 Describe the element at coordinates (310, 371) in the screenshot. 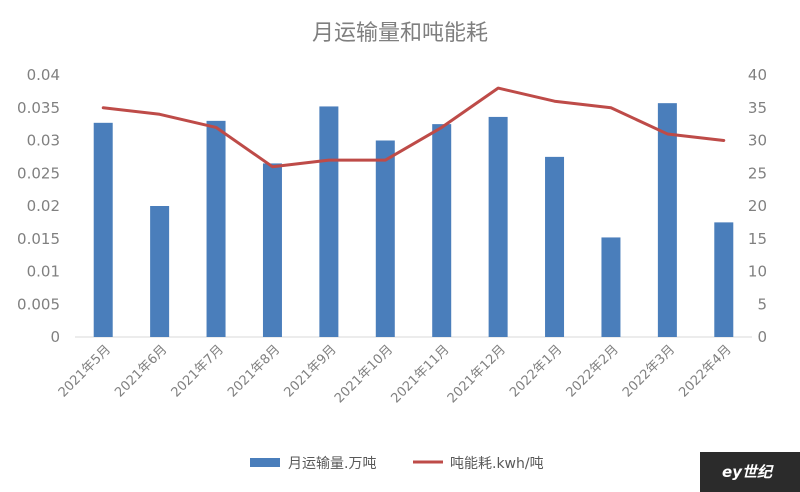

I see `x-tick-label: 2021年9月` at that location.